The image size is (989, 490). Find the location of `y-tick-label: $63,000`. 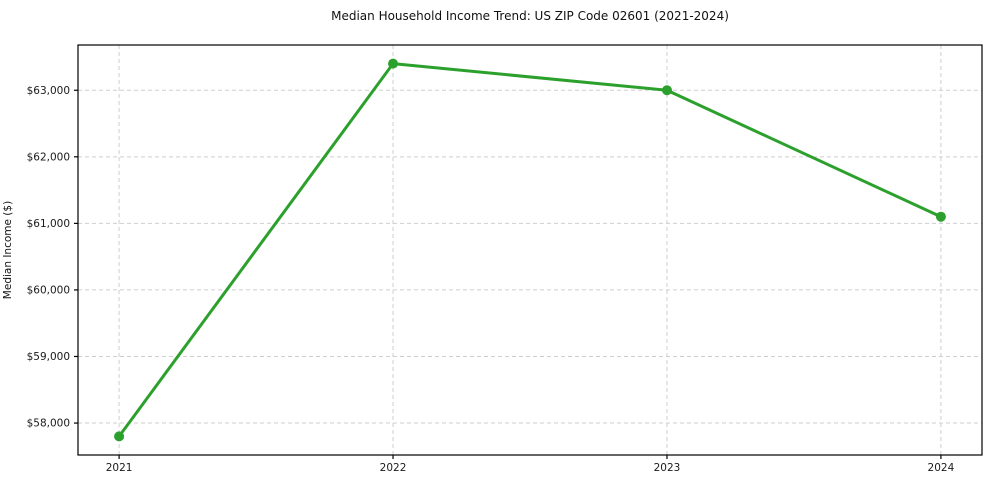

y-tick-label: $63,000 is located at coordinates (48, 91).